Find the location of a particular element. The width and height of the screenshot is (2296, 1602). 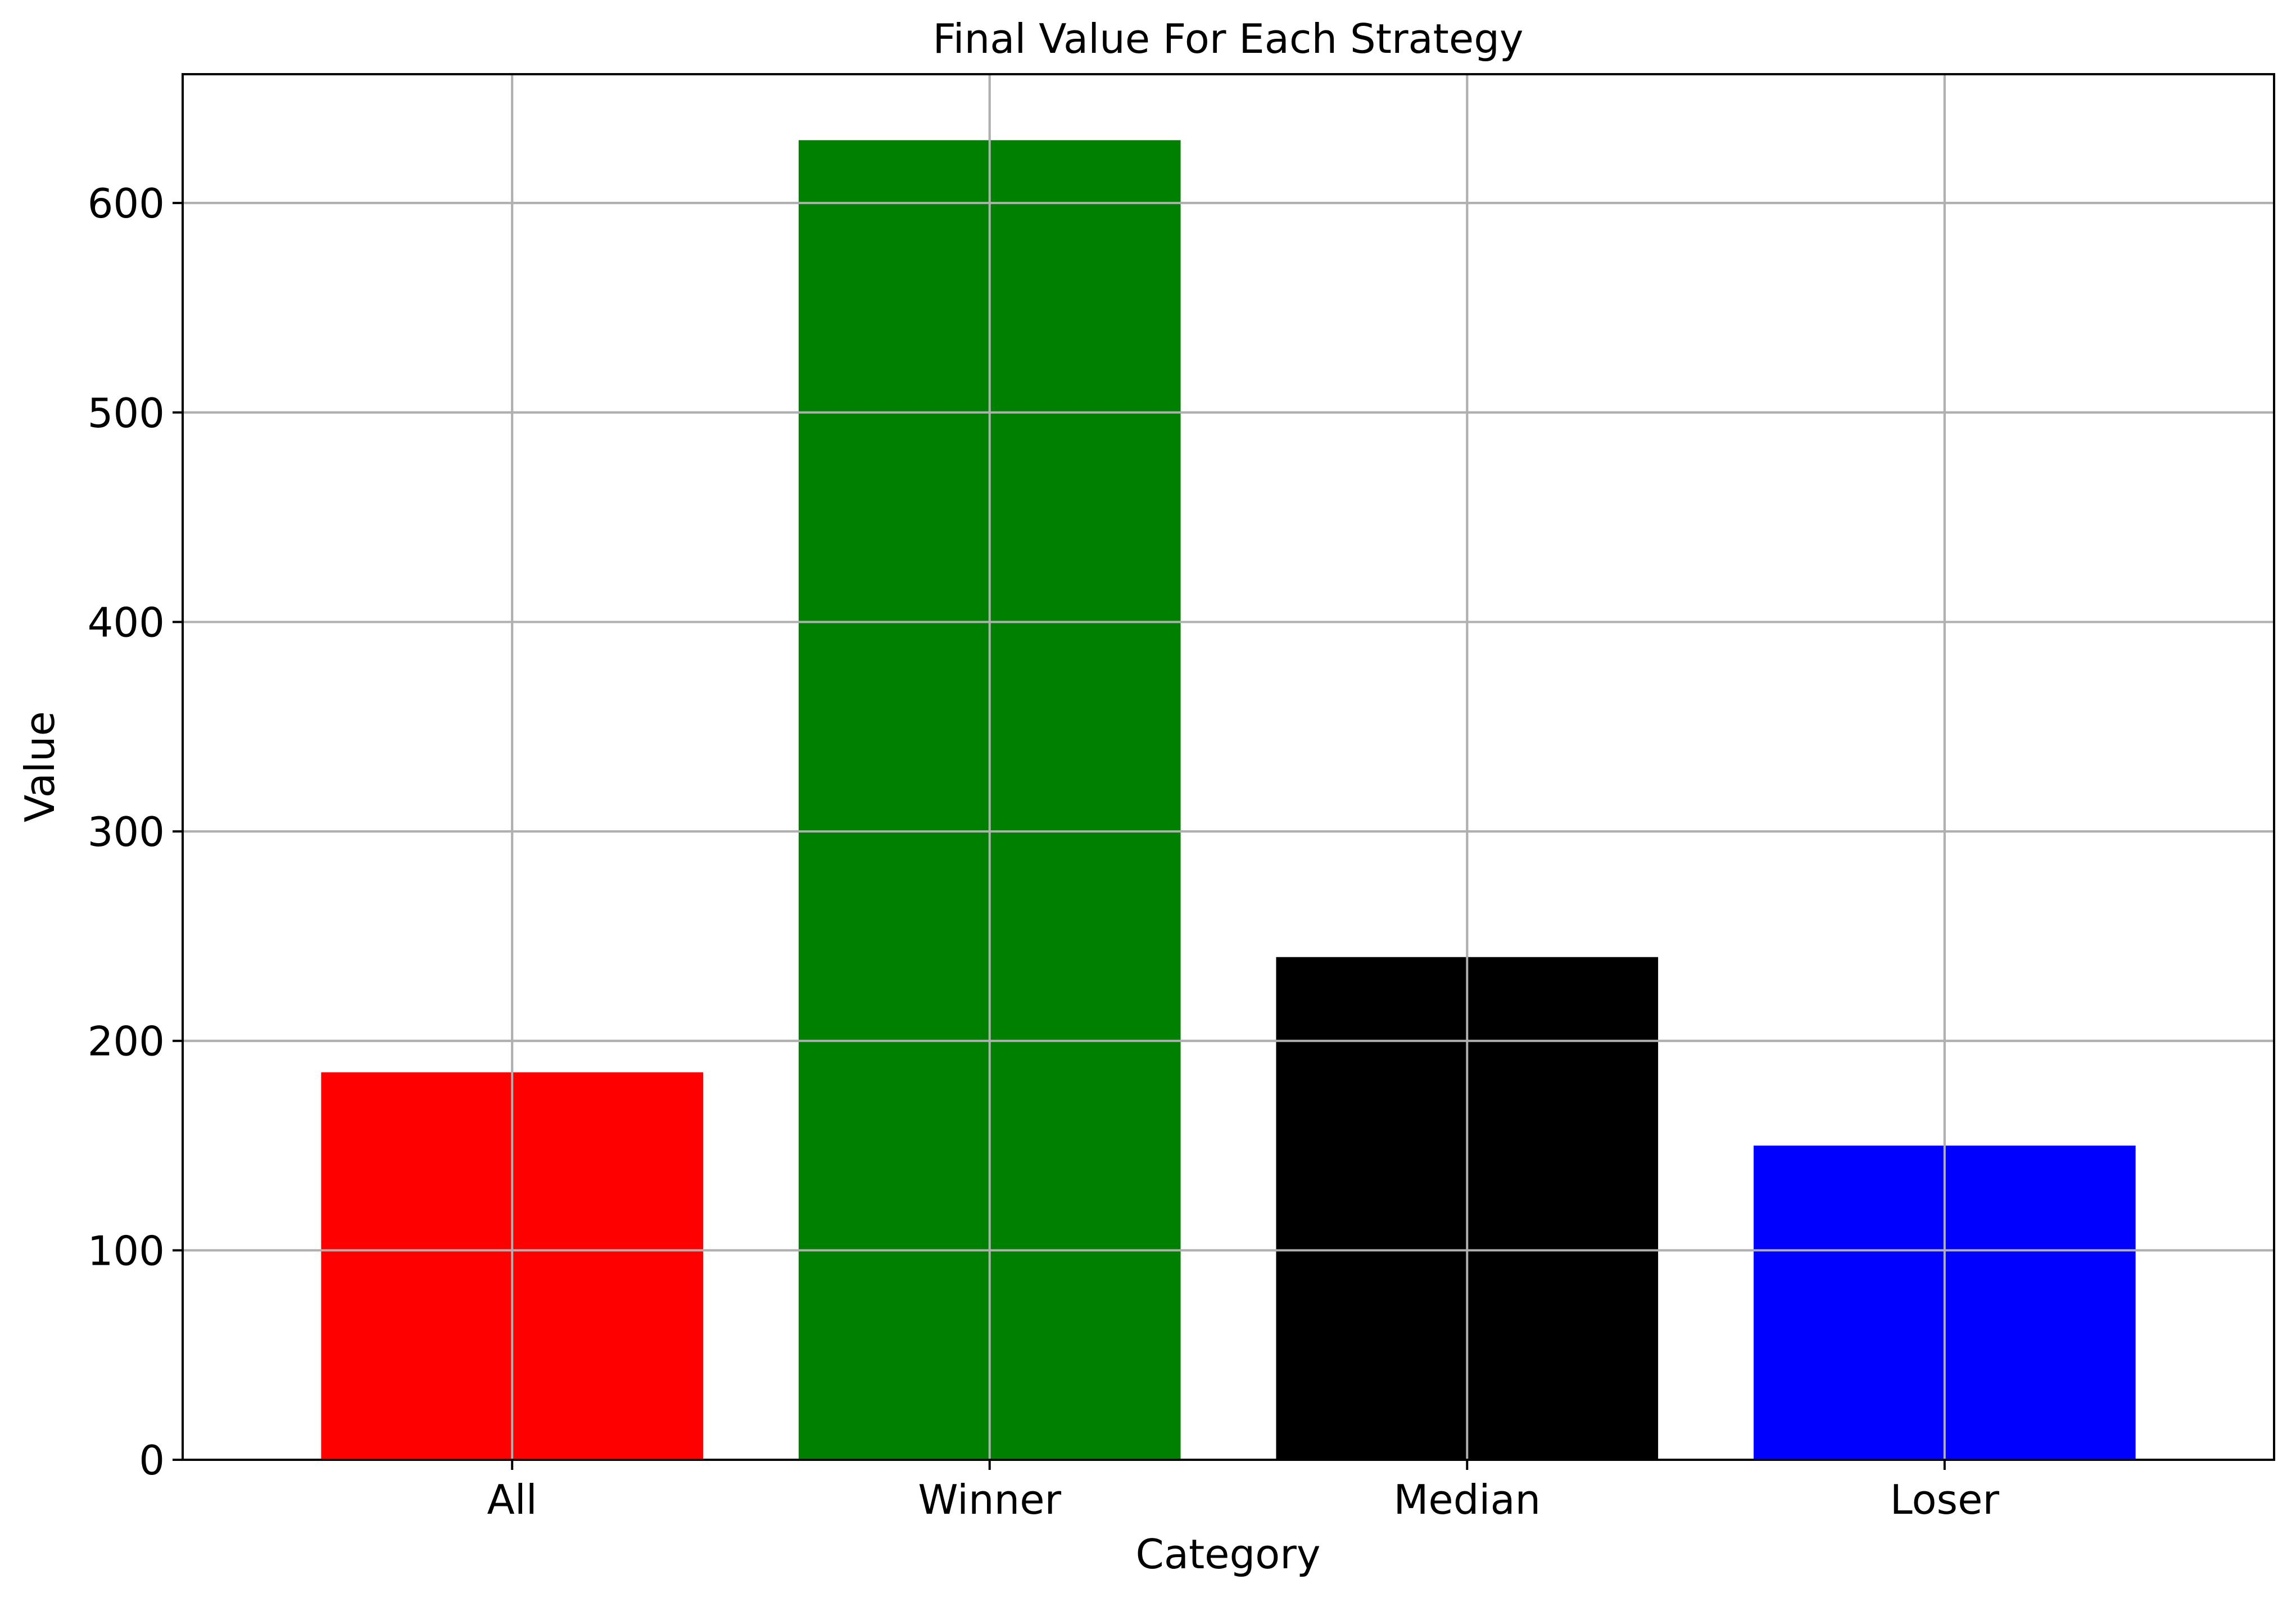

x-tick-label: Winner is located at coordinates (989, 1499).